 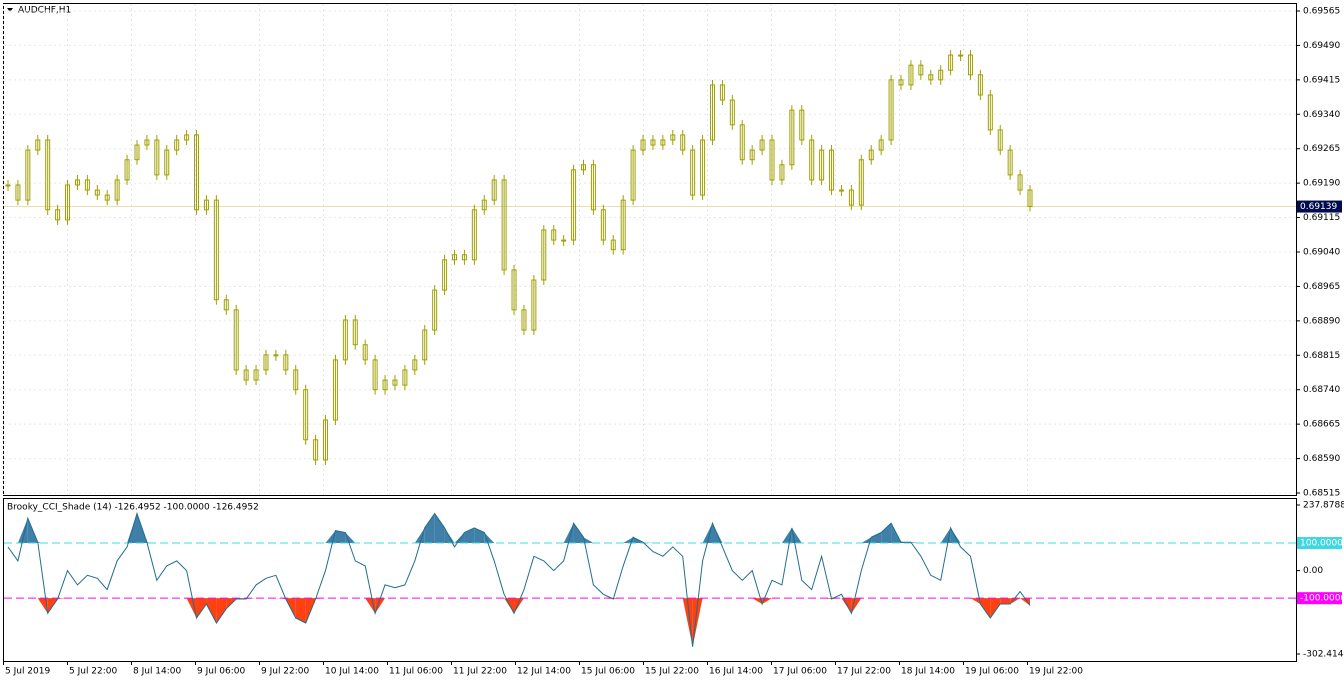 I want to click on x-tick-label: 5 Jul 2019, so click(x=27, y=672).